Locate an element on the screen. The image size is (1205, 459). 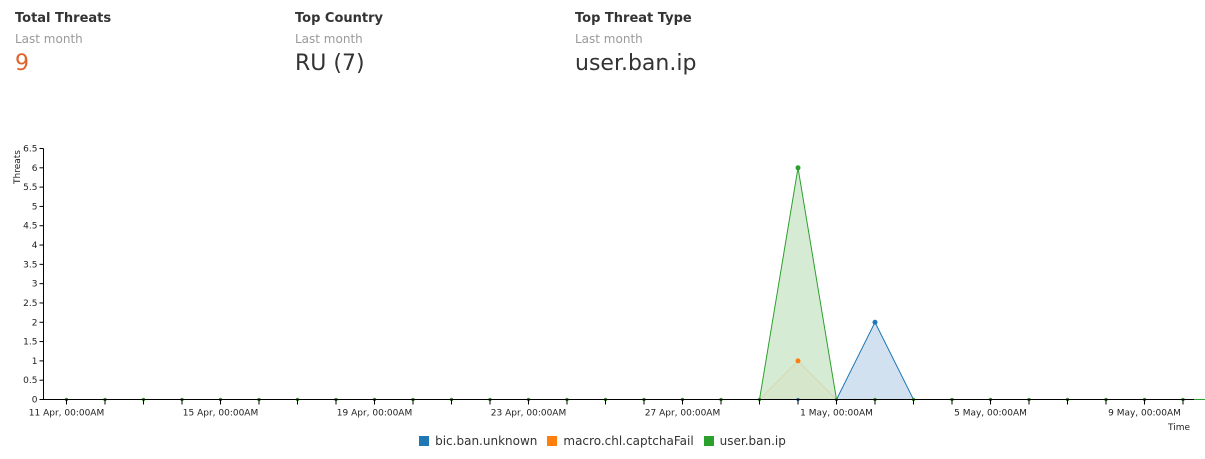
y-tick-label: 1 is located at coordinates (35, 362).